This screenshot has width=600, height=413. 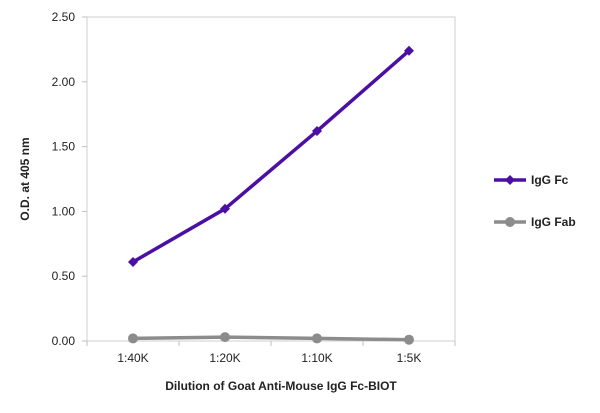 What do you see at coordinates (553, 222) in the screenshot?
I see `legend-label: IgG Fab` at bounding box center [553, 222].